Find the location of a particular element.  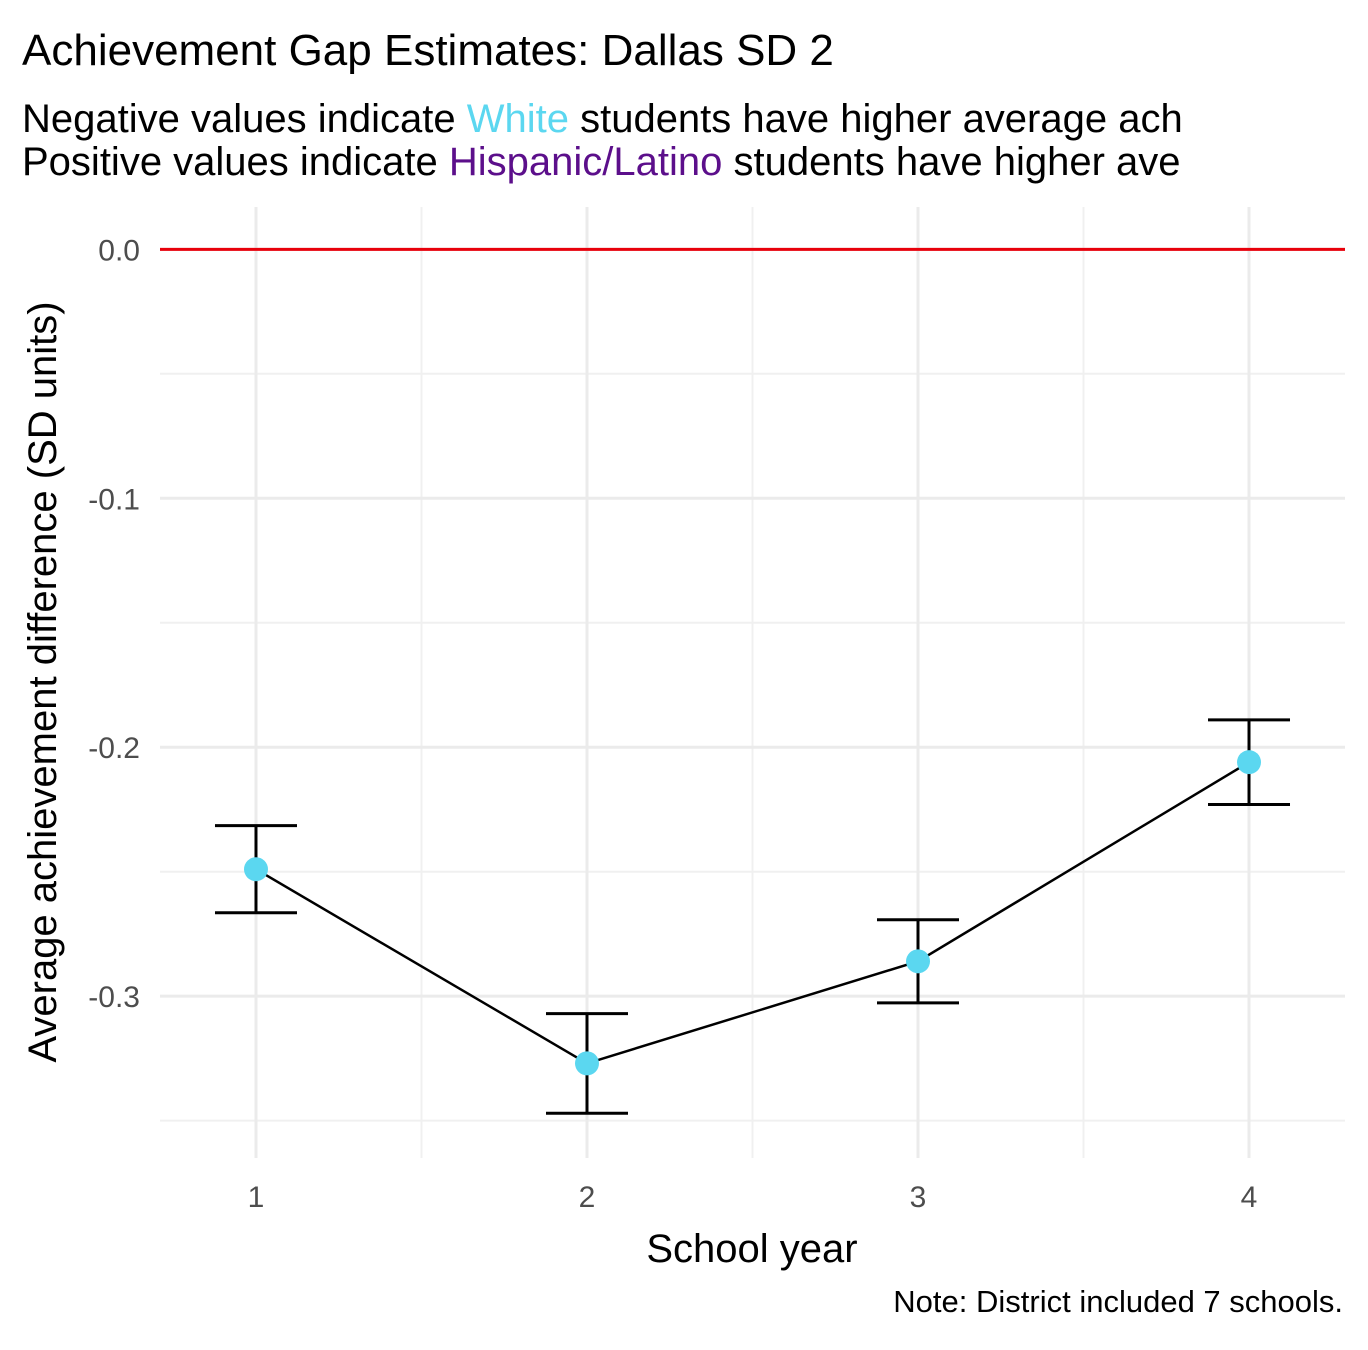

caption: Note: District included 7 schools. is located at coordinates (1118, 1301).